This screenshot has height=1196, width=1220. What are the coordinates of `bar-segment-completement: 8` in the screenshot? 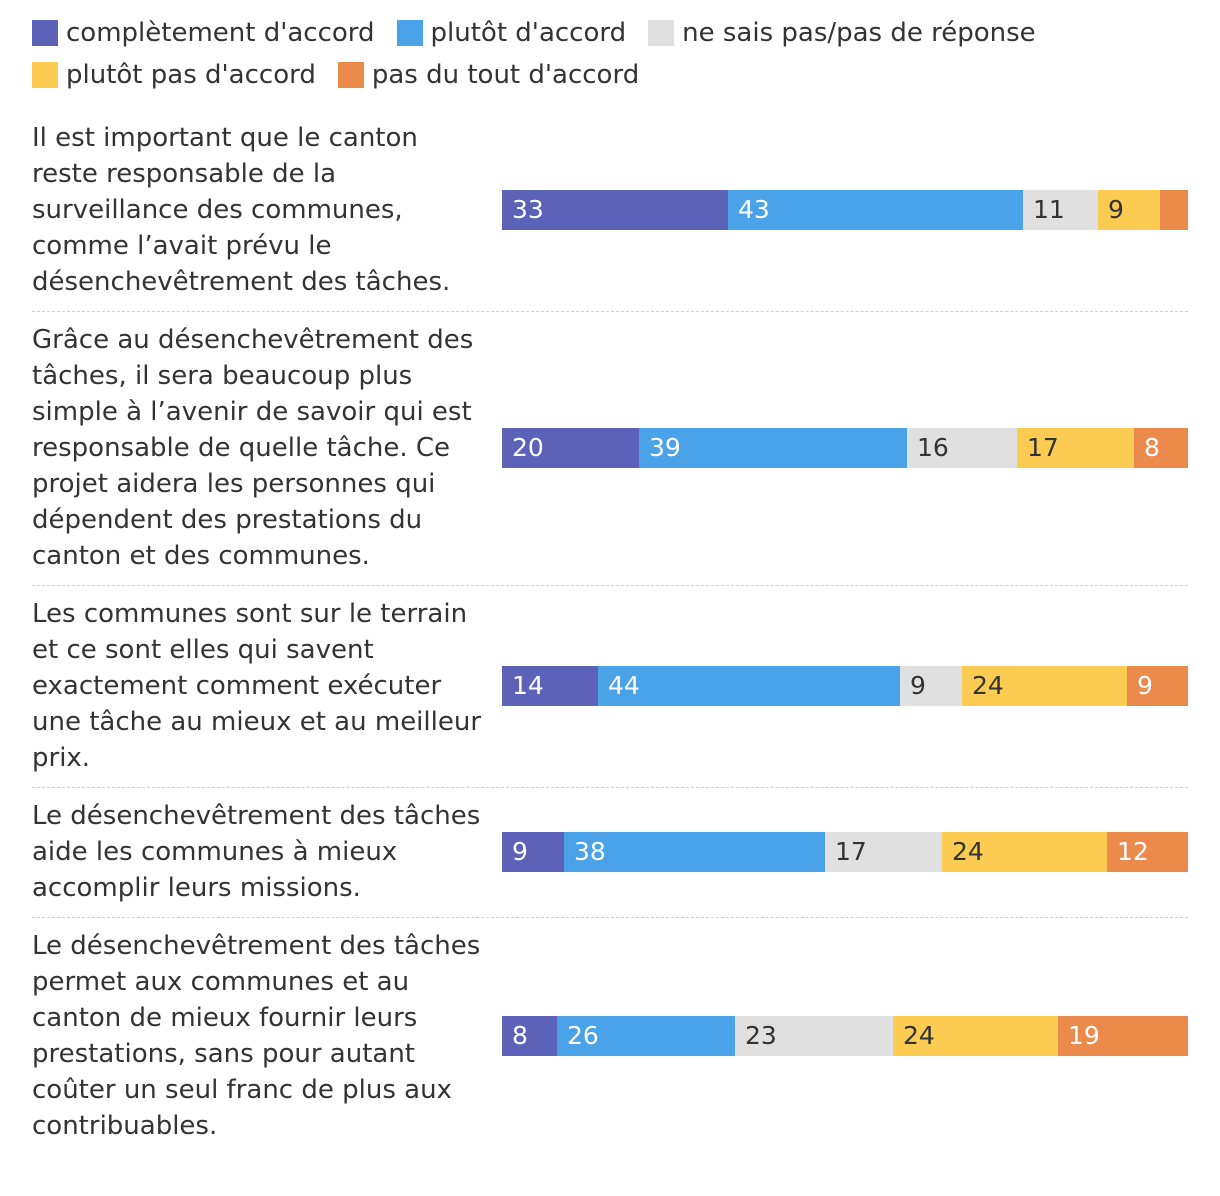 It's located at (529, 1036).